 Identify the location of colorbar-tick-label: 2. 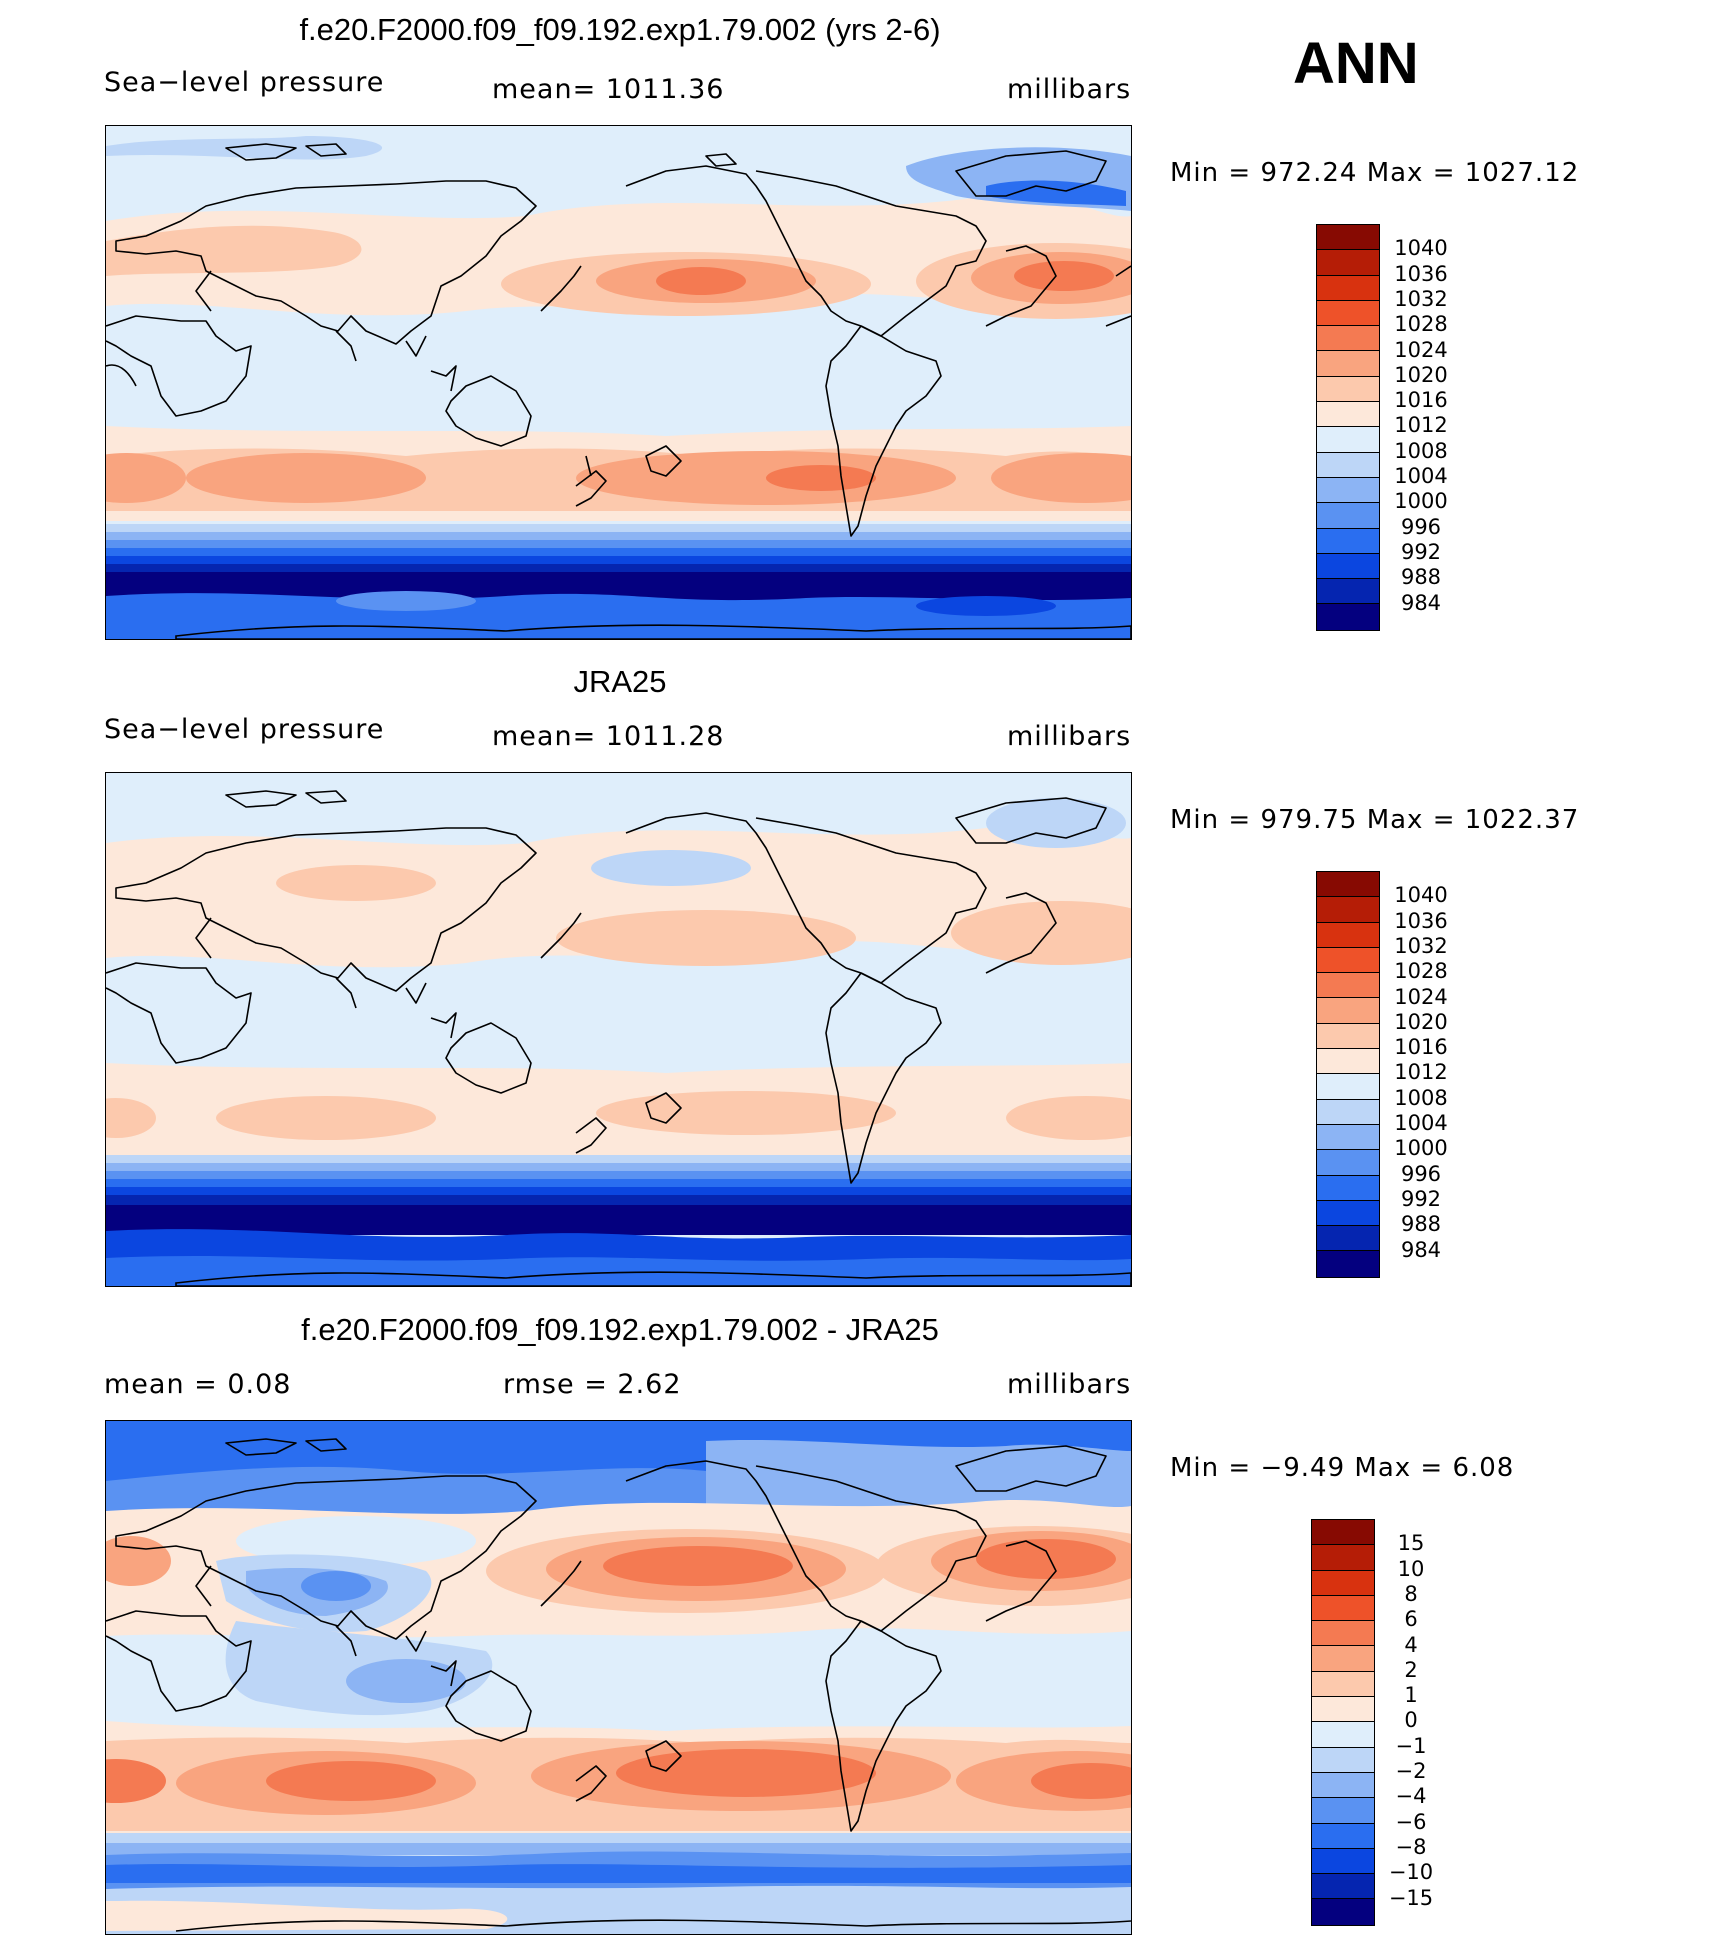
(1411, 1669).